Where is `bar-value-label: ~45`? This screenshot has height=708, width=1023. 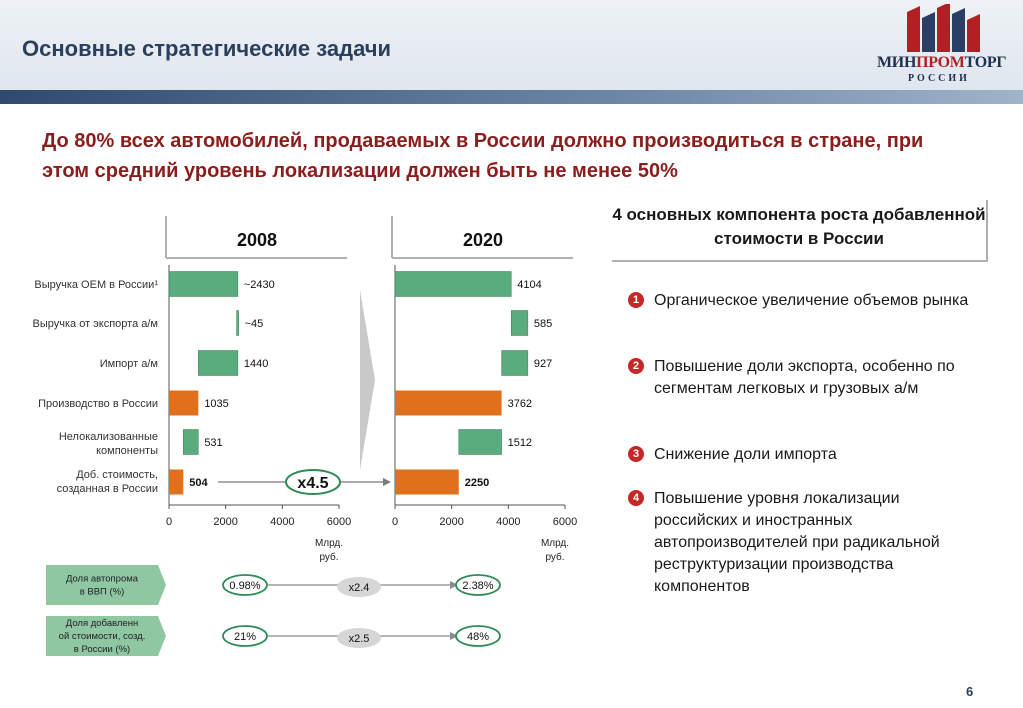
bar-value-label: ~45 is located at coordinates (254, 324).